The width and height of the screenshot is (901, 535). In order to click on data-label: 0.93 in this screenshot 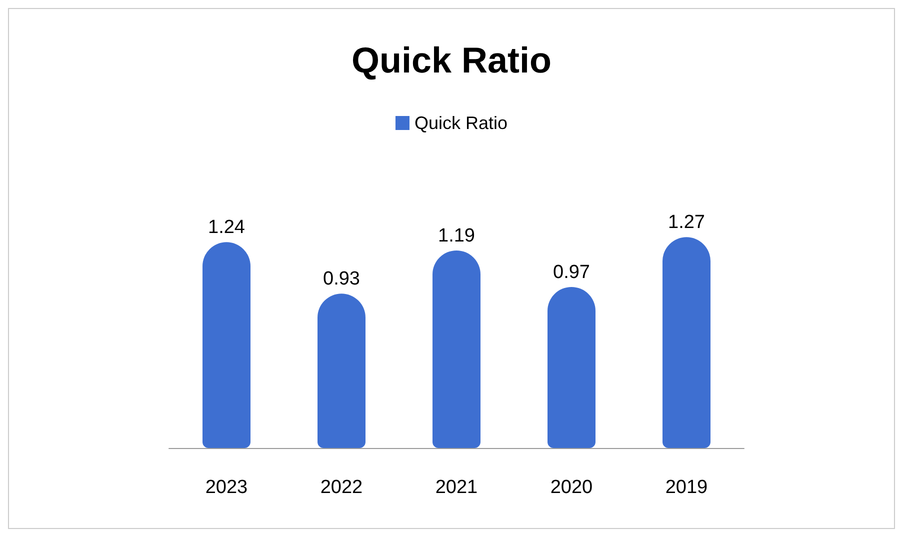, I will do `click(341, 279)`.